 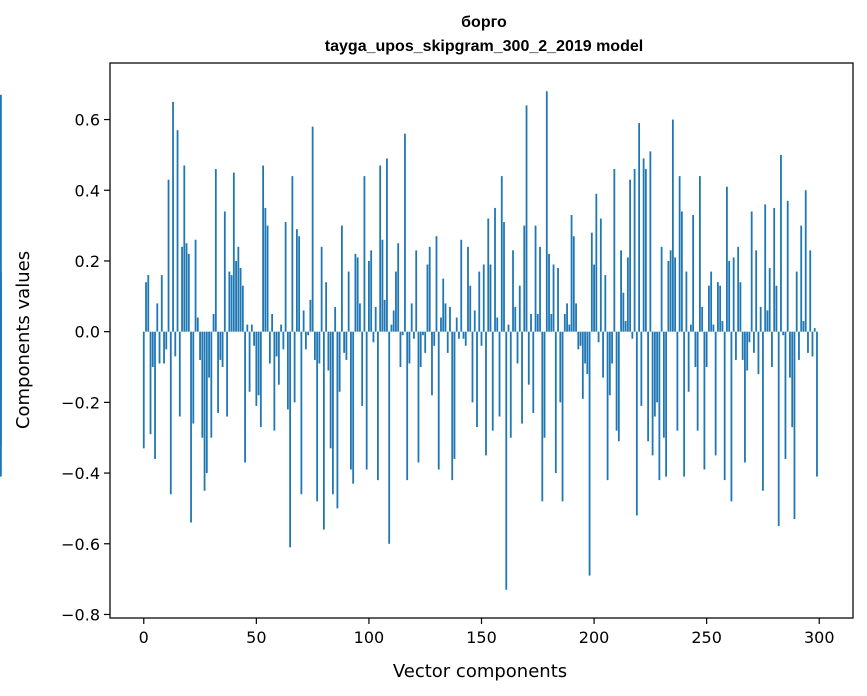 What do you see at coordinates (819, 637) in the screenshot?
I see `x-tick-label: 300` at bounding box center [819, 637].